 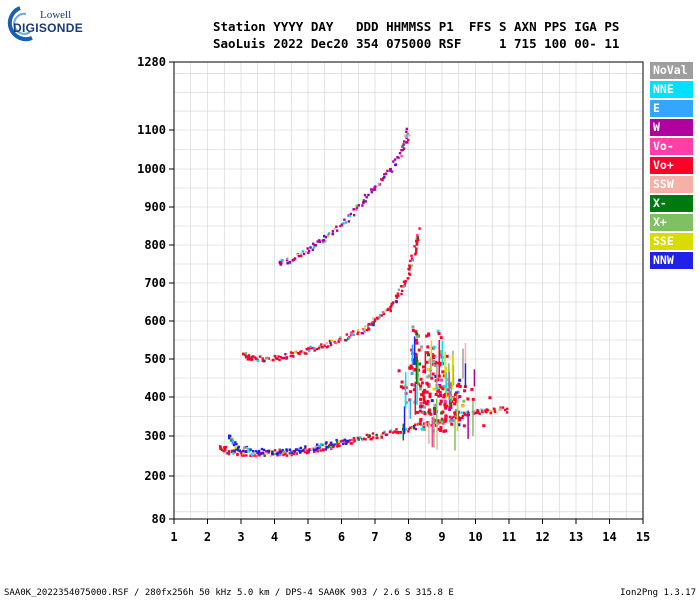 I want to click on y-tick-label: 1000, so click(x=151, y=169).